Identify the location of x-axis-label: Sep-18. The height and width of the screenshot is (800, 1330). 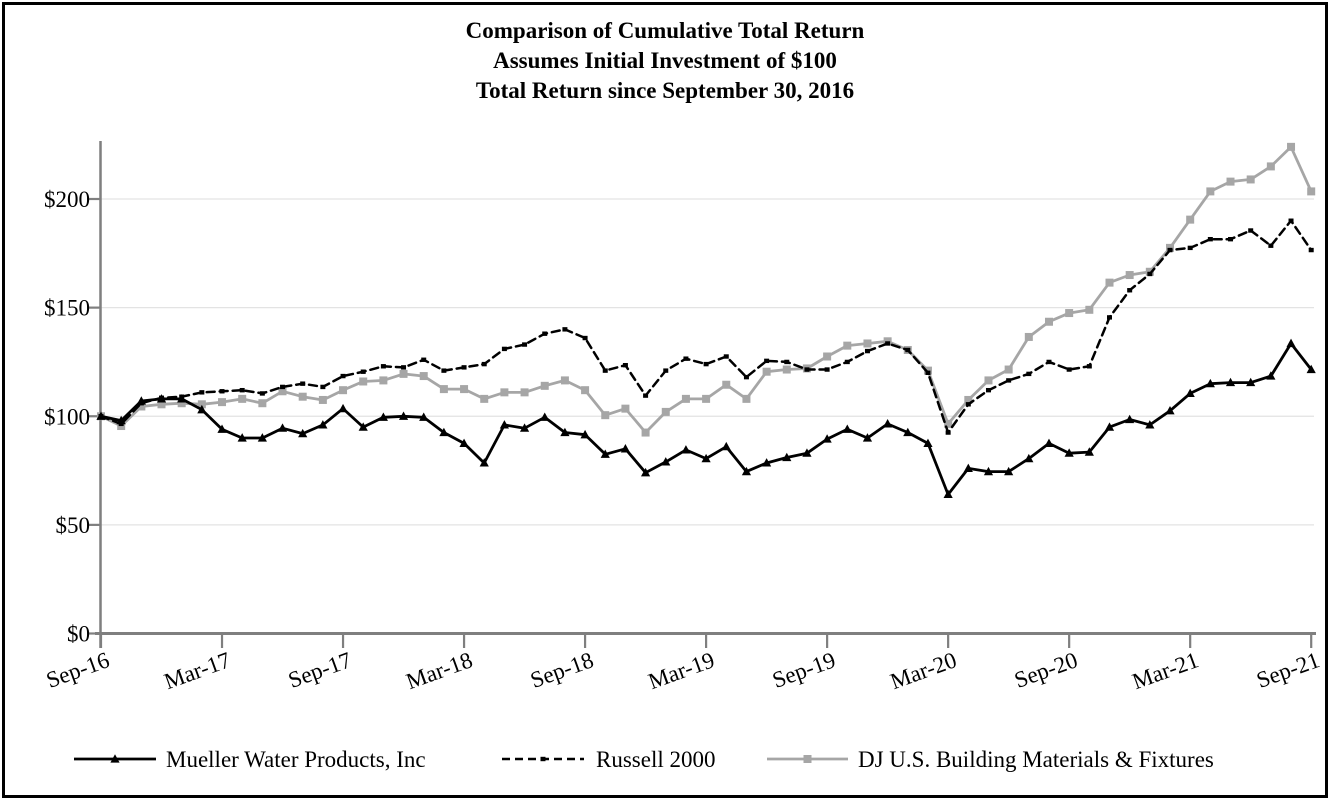
(562, 670).